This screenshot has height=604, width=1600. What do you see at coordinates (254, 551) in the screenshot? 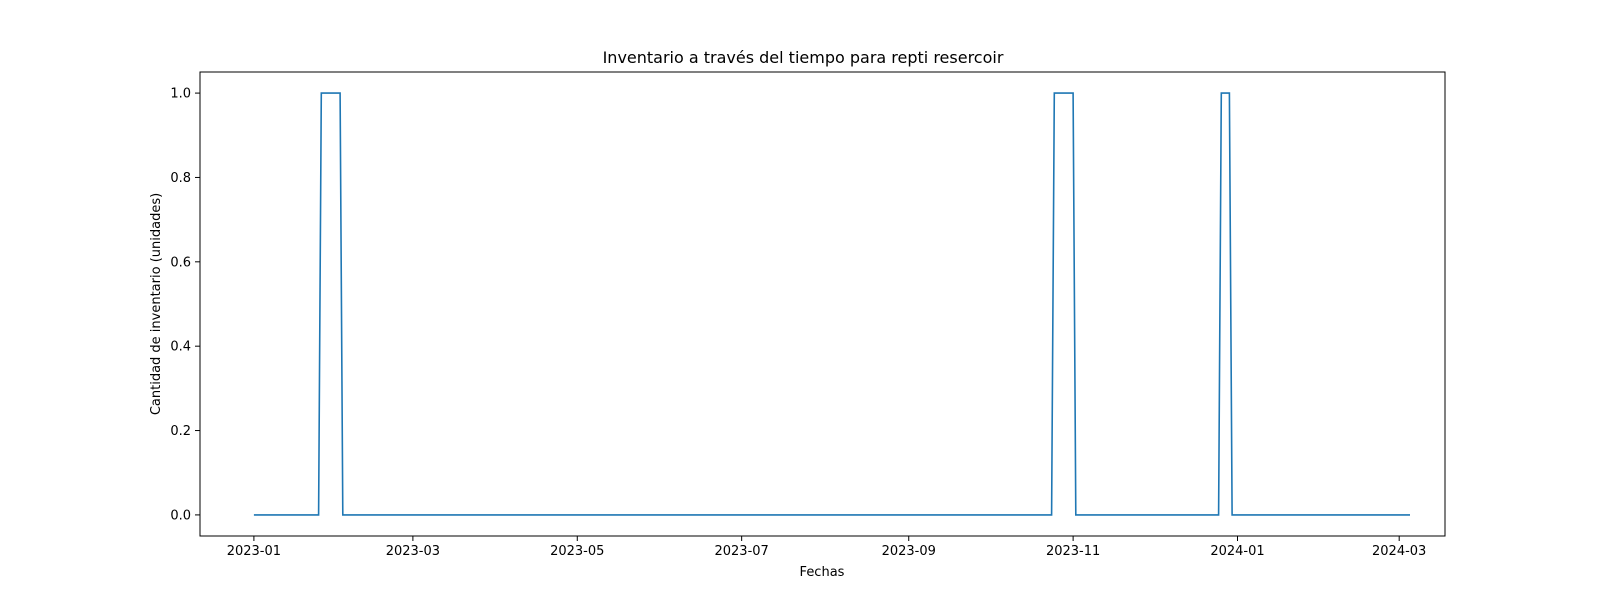
I see `x-tick-label: 2023-01` at bounding box center [254, 551].